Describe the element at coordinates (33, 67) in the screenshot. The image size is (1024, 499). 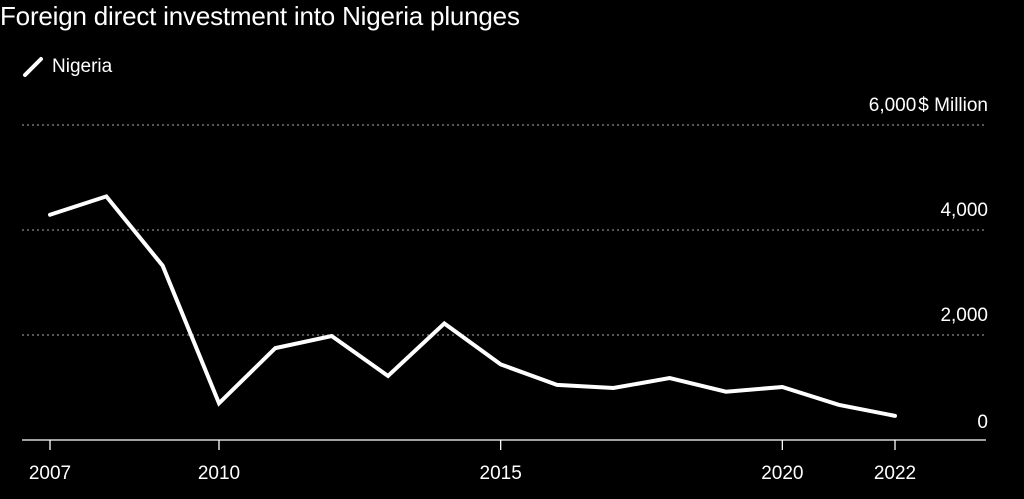
I see `legend-line-icon` at that location.